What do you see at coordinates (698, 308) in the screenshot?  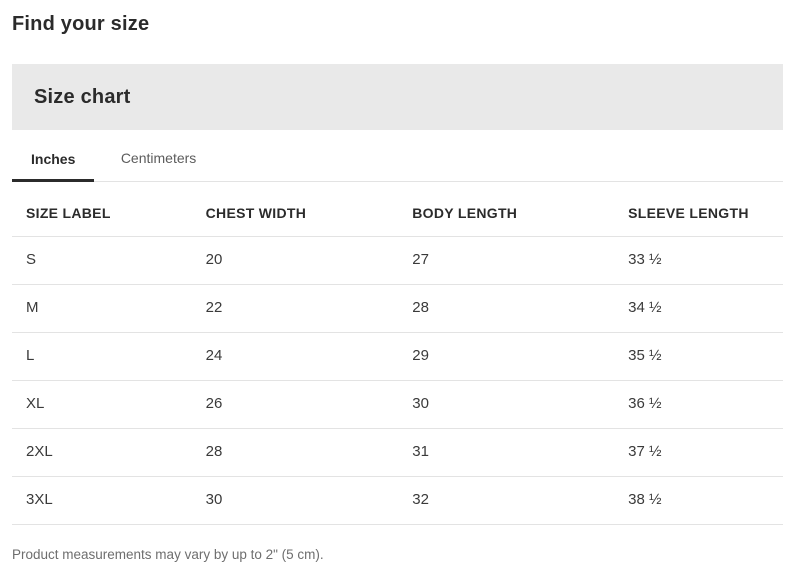 I see `cell-sleeve-length: 34 ½` at bounding box center [698, 308].